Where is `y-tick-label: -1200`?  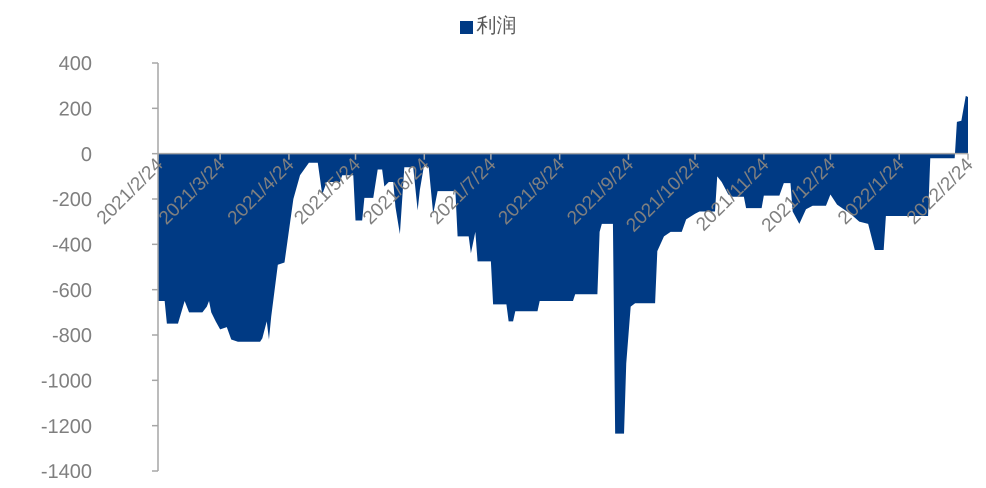 y-tick-label: -1200 is located at coordinates (66, 427).